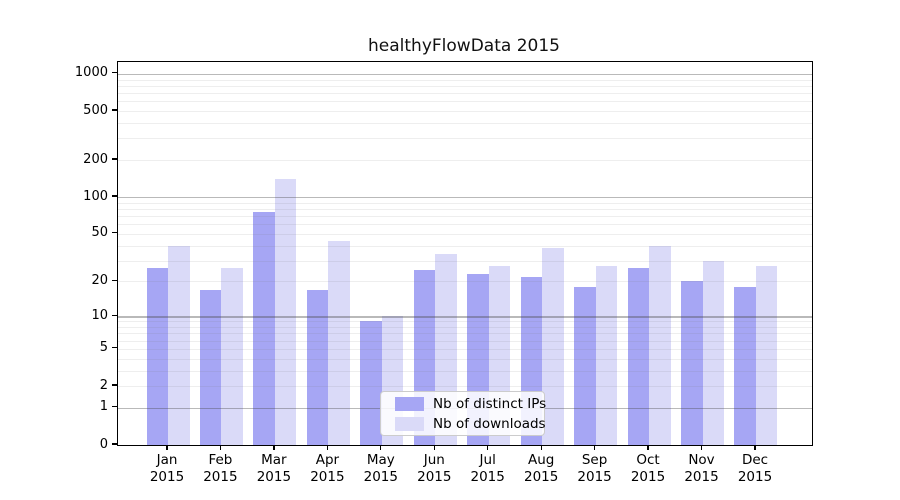  I want to click on x-tick-label-mar: Mar 2015, so click(274, 469).